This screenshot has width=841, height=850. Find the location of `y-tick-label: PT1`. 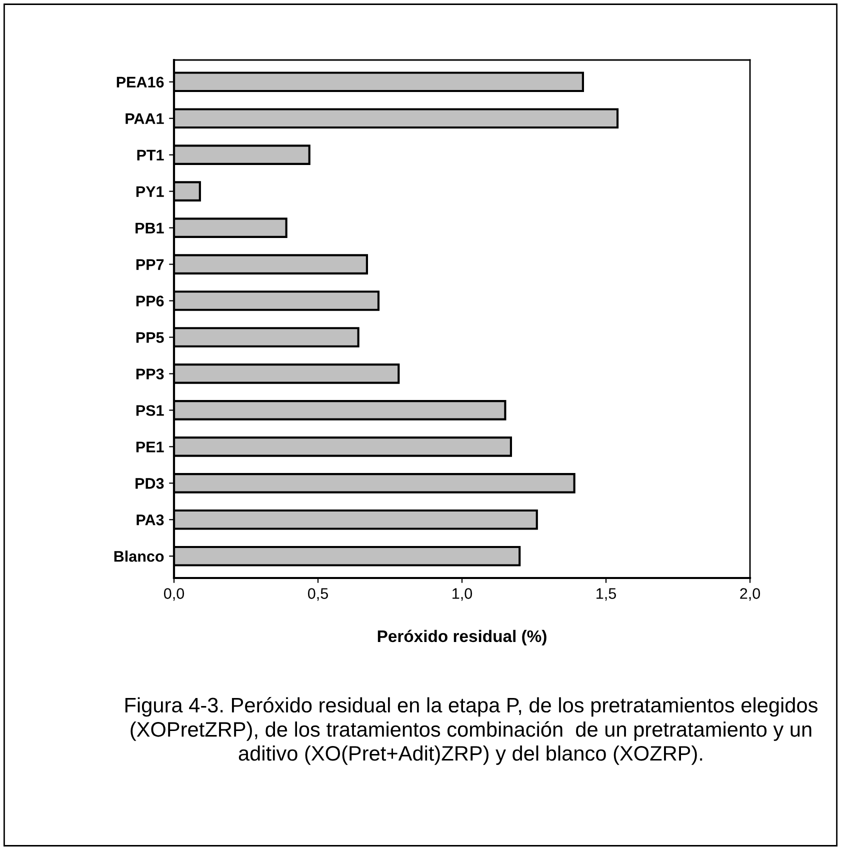

y-tick-label: PT1 is located at coordinates (150, 155).